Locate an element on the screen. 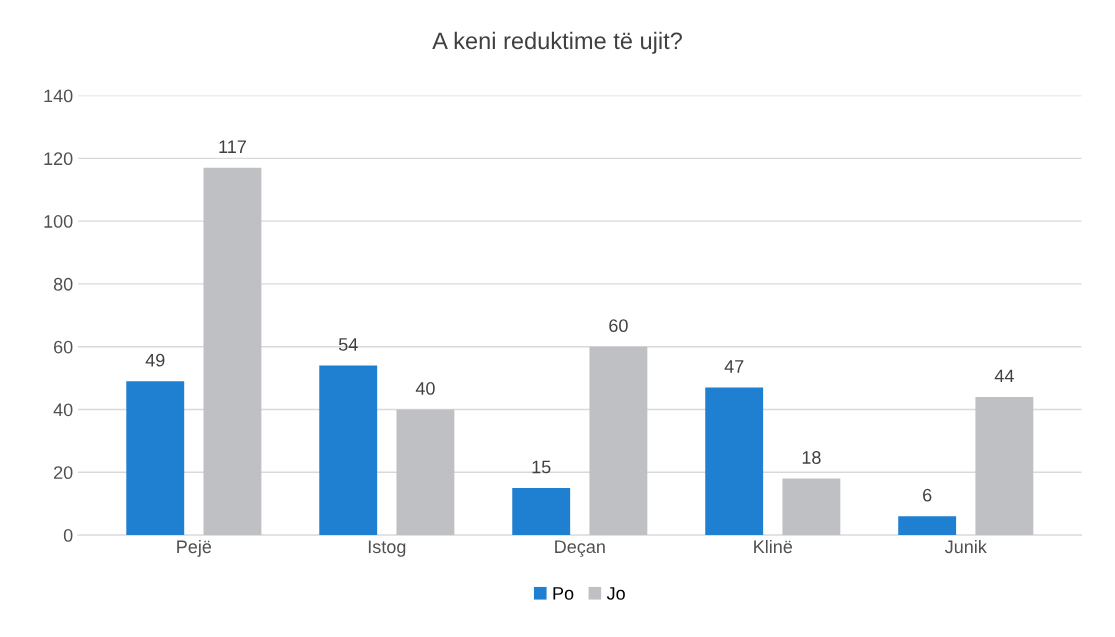 The width and height of the screenshot is (1115, 637). y-tick-label: 40 is located at coordinates (63, 410).